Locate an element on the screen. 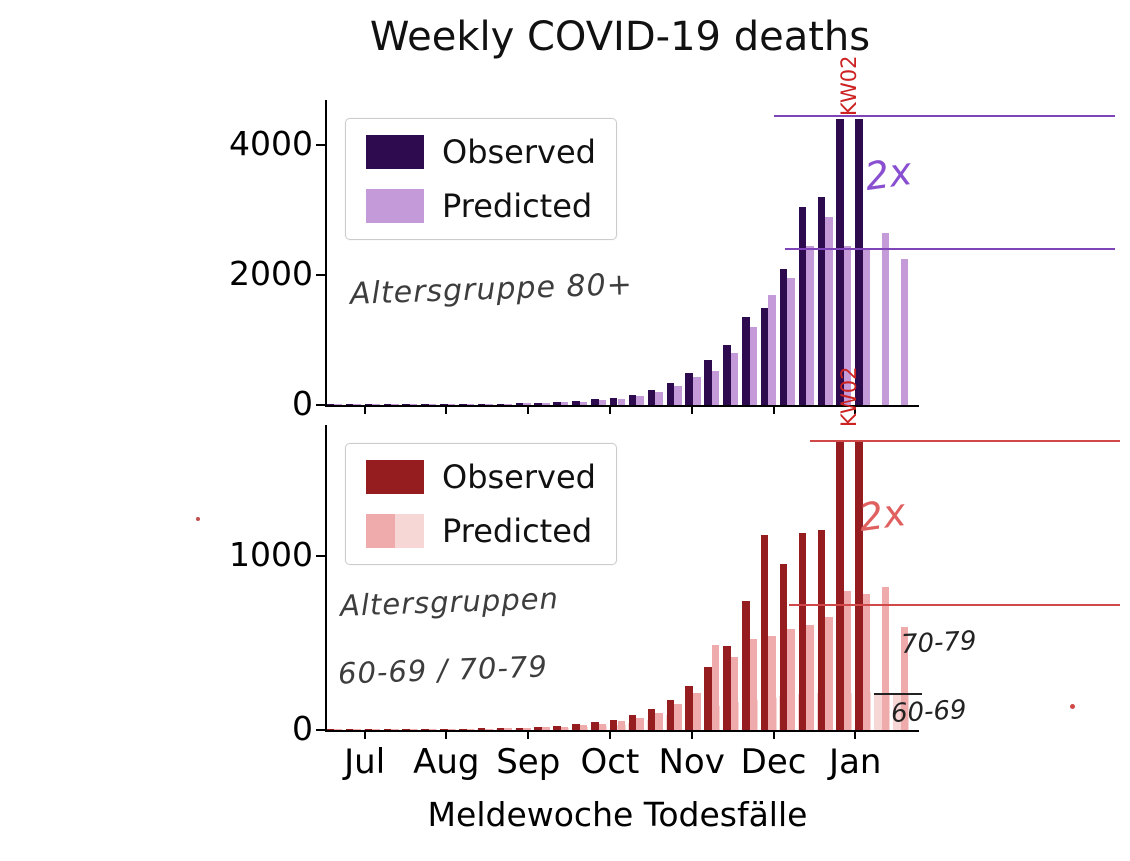 This screenshot has width=1130, height=861. side-label-underline is located at coordinates (898, 694).